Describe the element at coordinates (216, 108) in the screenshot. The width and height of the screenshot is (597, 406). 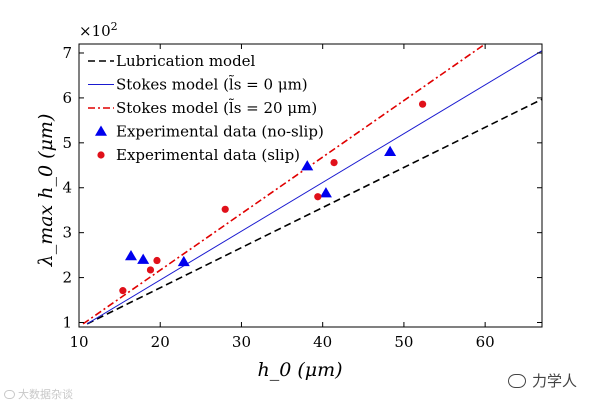
I see `legend-label: Stokes model (l̃s = 20 μm)` at that location.